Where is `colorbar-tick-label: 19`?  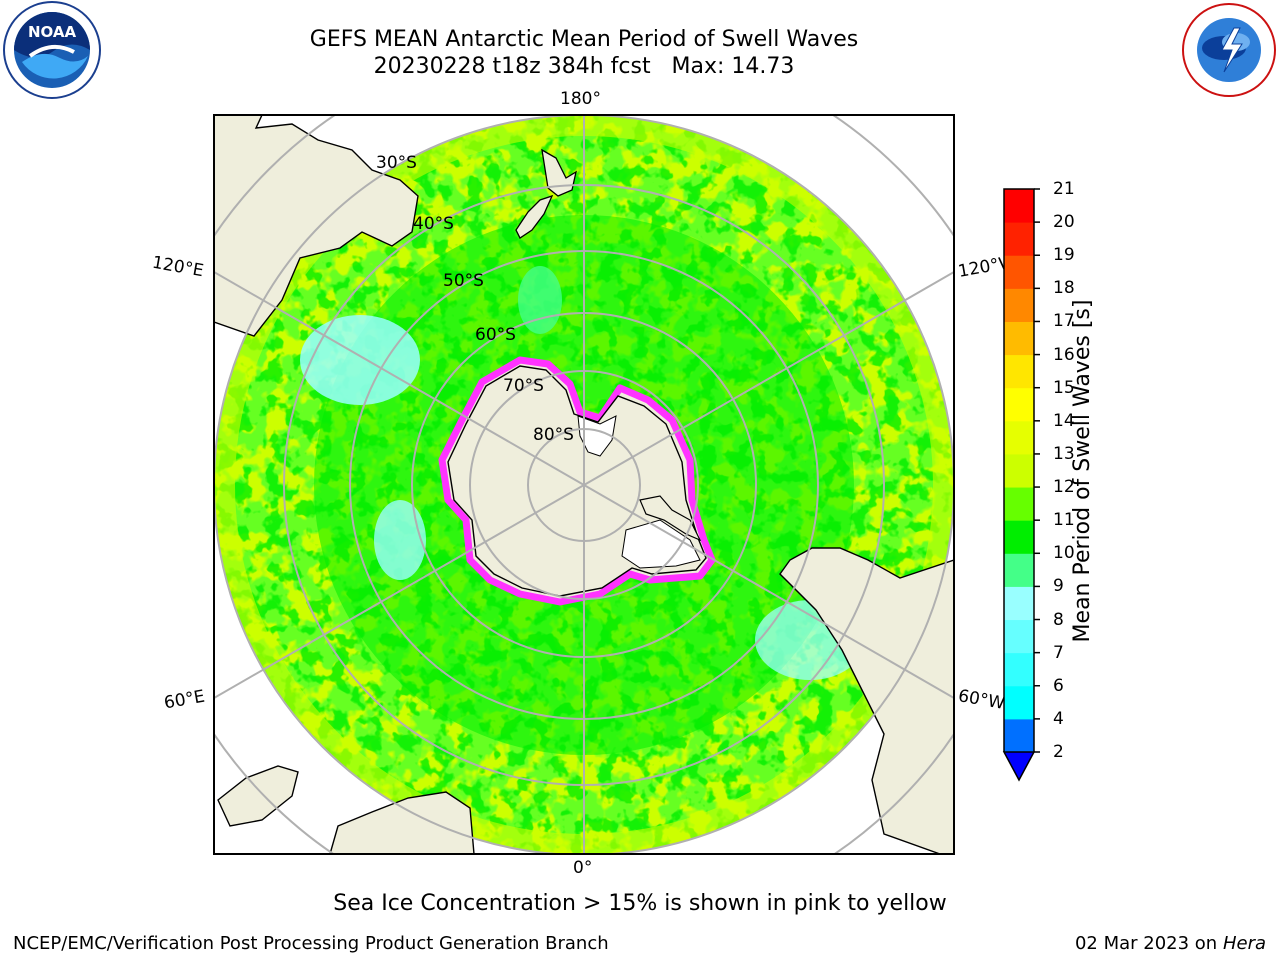
colorbar-tick-label: 19 is located at coordinates (1064, 255).